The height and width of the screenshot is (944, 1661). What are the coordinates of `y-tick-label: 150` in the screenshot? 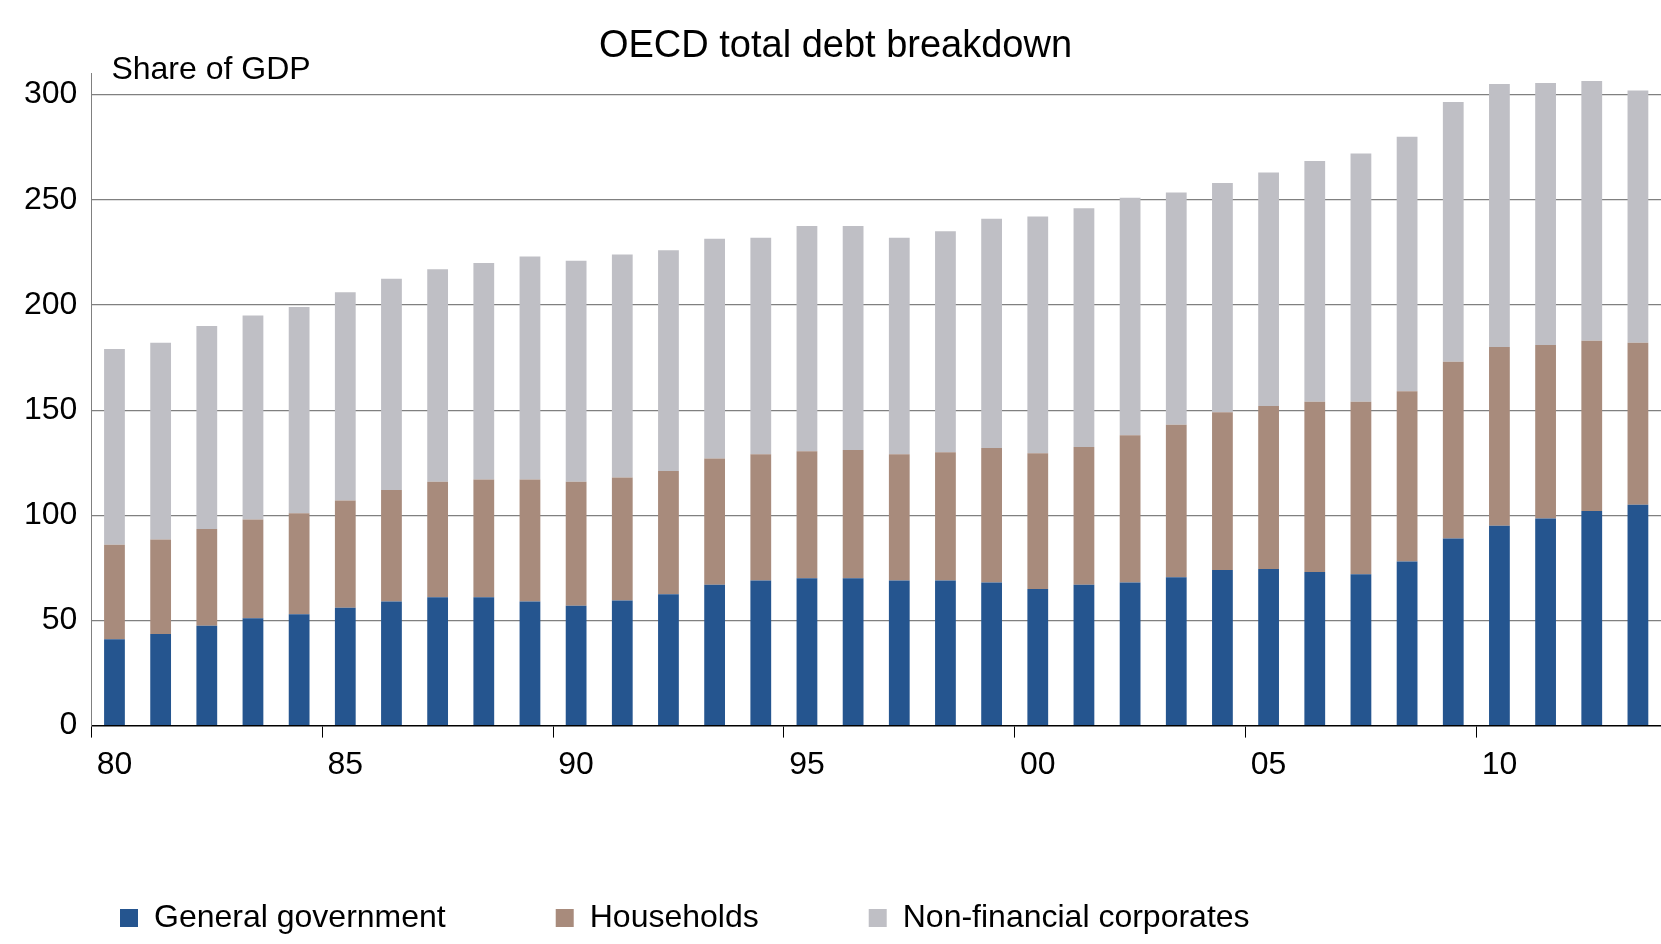 It's located at (51, 407).